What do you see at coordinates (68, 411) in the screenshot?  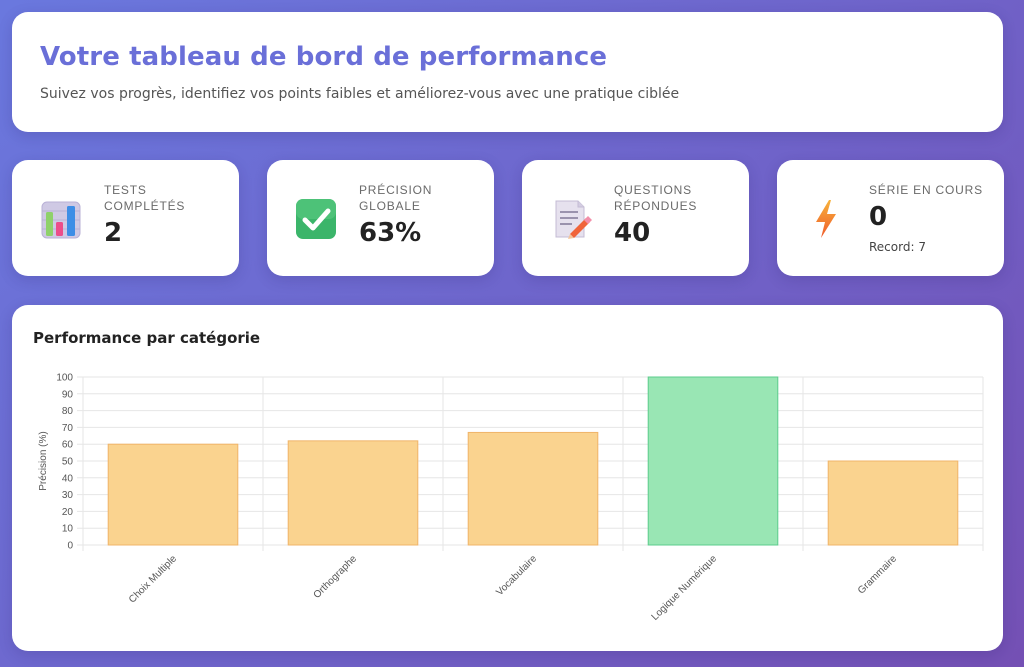 I see `y-tick-label: 80` at bounding box center [68, 411].